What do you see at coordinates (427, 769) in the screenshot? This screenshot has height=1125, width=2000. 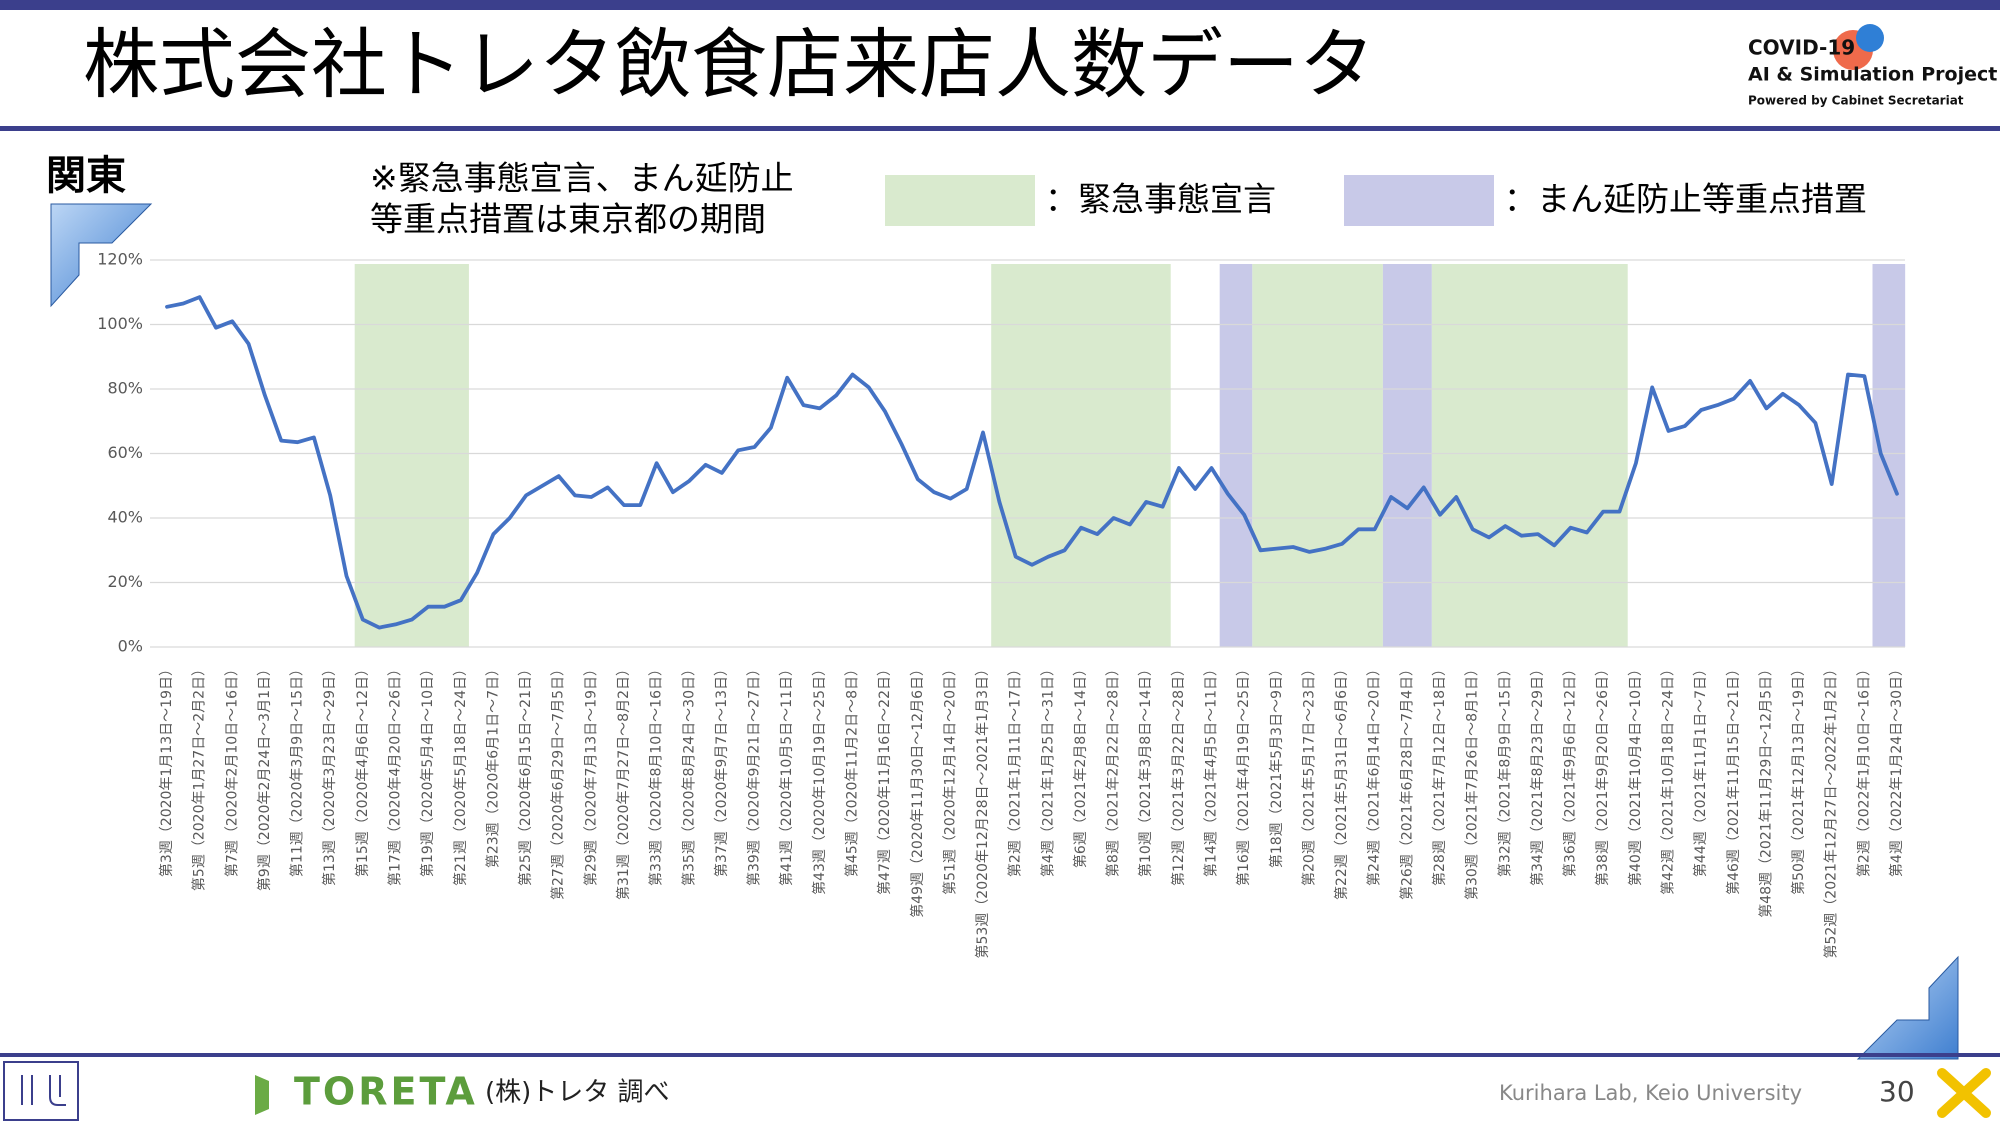 I see `x-tick-label: 第19週（2020年5月4日～10日）` at bounding box center [427, 769].